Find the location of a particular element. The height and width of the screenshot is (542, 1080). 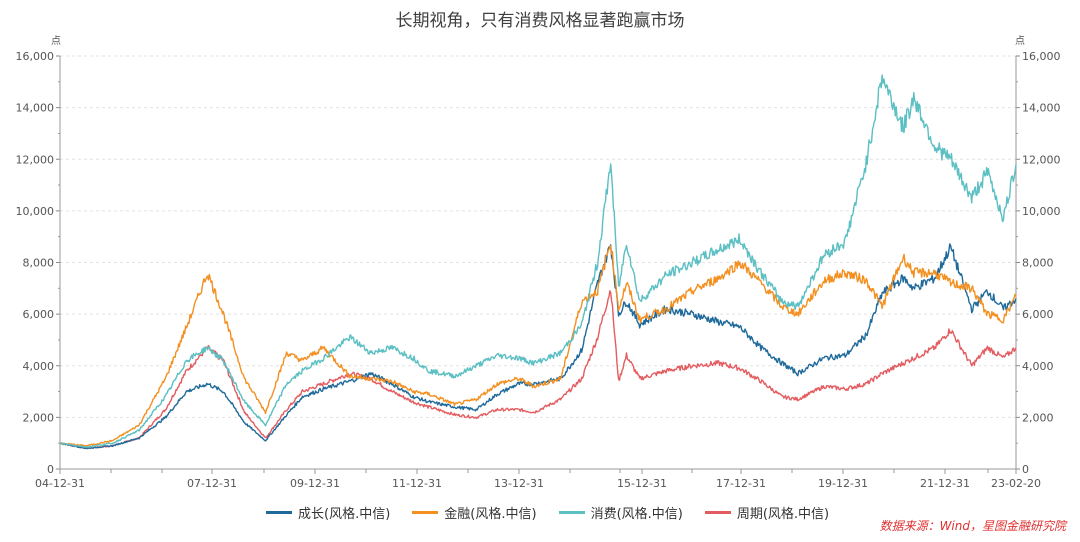

y-tick-label-left: 0 is located at coordinates (50, 469).